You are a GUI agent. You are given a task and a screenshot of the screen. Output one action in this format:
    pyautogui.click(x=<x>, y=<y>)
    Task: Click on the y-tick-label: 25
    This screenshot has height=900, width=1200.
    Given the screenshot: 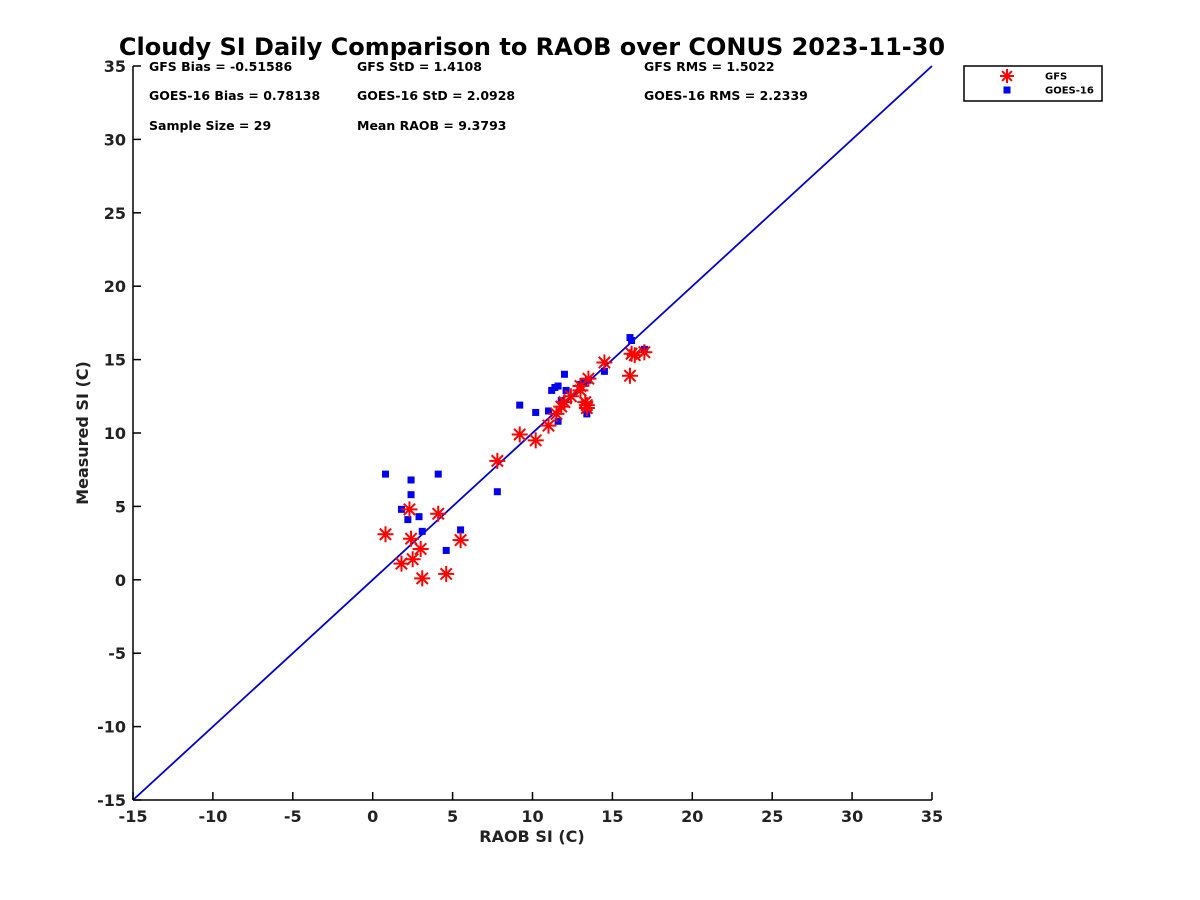 What is the action you would take?
    pyautogui.click(x=115, y=213)
    